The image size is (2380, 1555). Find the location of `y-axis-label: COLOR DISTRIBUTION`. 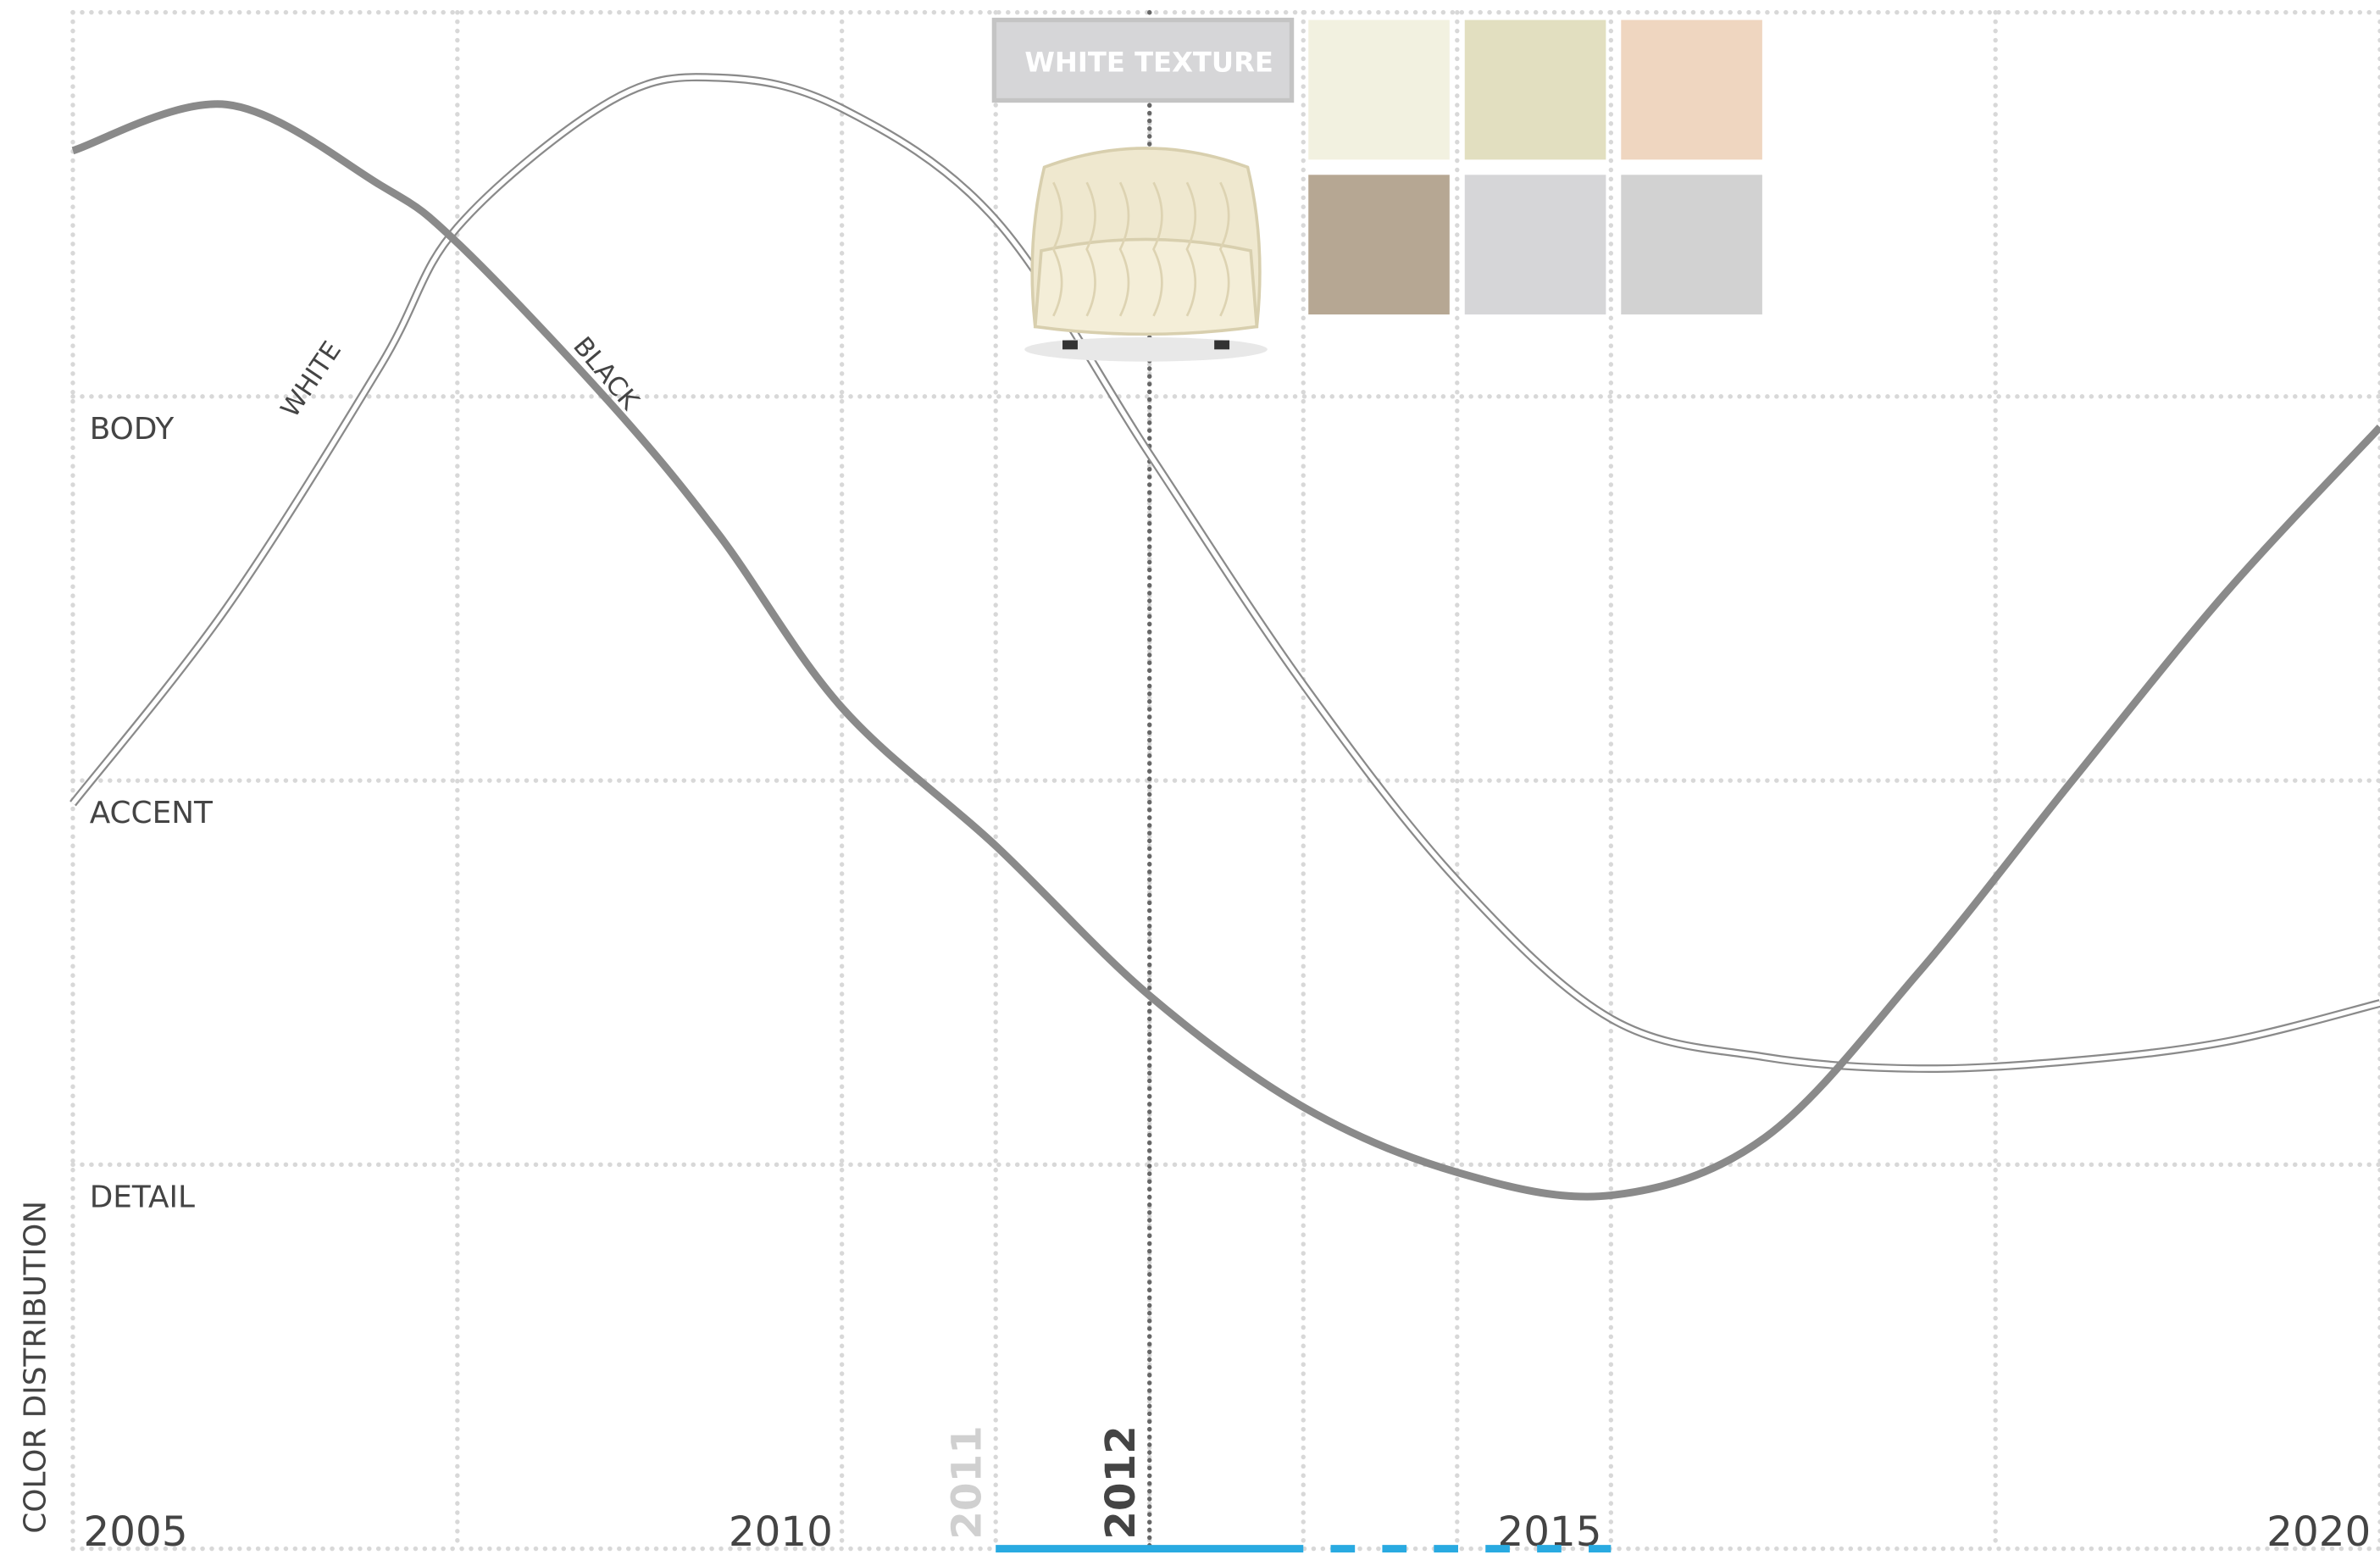

y-axis-label: COLOR DISTRIBUTION is located at coordinates (36, 1367).